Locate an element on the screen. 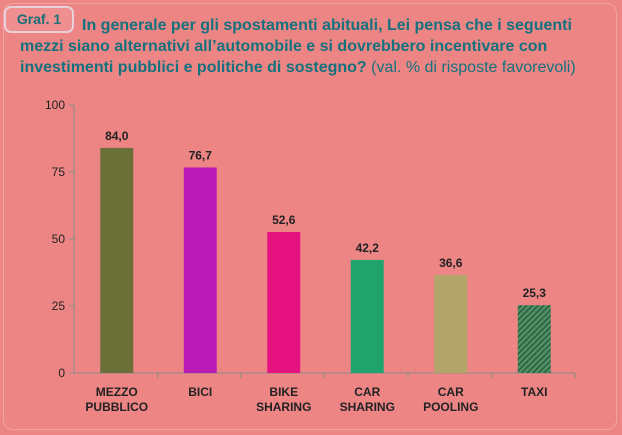 The height and width of the screenshot is (435, 622). data-label: 42,2 is located at coordinates (368, 248).